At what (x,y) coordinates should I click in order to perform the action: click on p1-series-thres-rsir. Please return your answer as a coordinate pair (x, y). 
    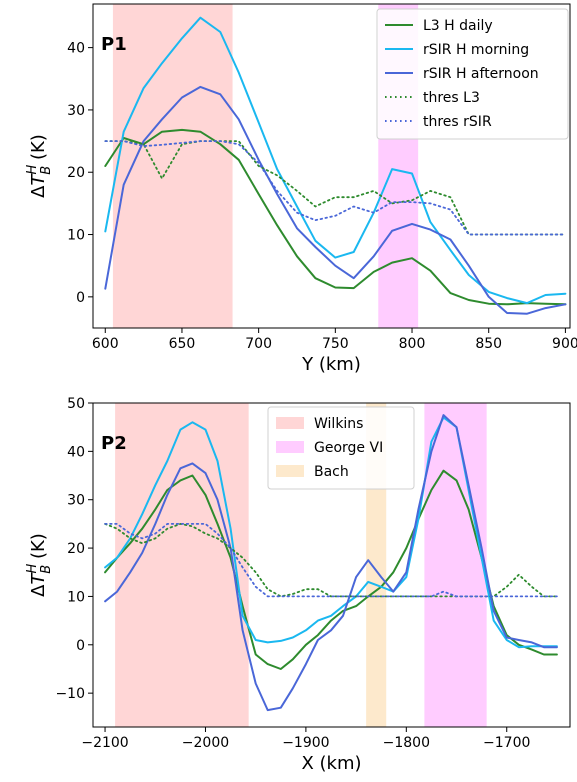
    Looking at the image, I should click on (335, 188).